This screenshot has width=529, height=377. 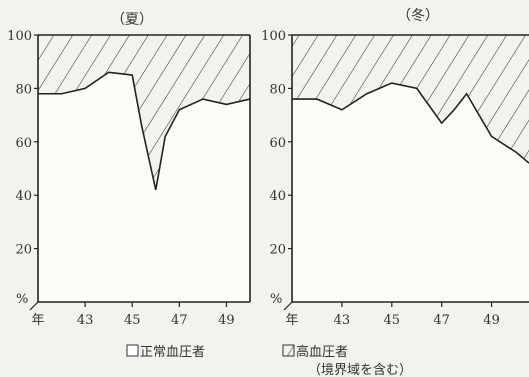 I want to click on chart-title: （夏）, so click(x=132, y=20).